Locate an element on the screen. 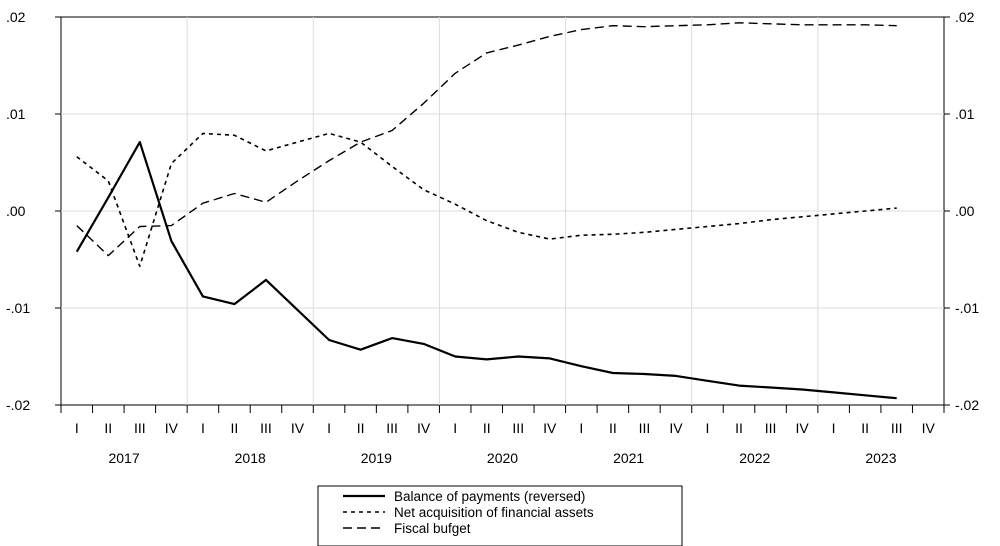 The image size is (1000, 546). year-label: 2023 is located at coordinates (880, 458).